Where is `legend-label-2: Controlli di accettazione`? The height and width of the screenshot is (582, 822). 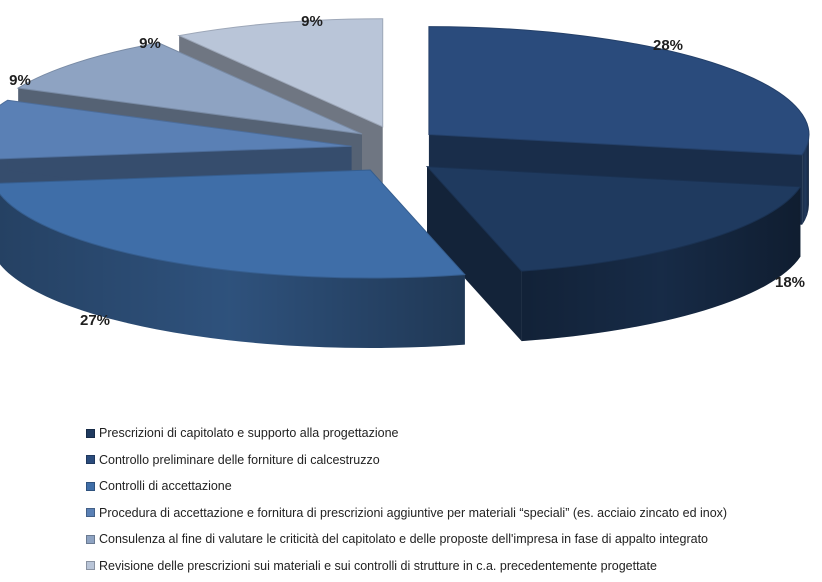 legend-label-2: Controlli di accettazione is located at coordinates (165, 486).